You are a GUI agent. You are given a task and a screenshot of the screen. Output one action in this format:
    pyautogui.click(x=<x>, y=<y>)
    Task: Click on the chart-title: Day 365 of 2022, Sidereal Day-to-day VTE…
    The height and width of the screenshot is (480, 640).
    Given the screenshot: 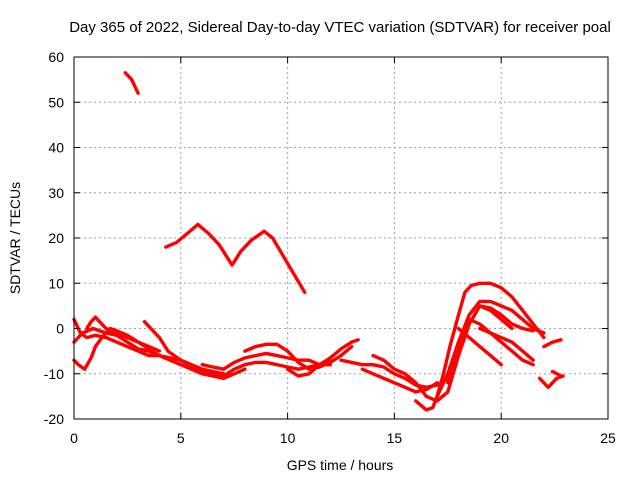 What is the action you would take?
    pyautogui.click(x=340, y=27)
    